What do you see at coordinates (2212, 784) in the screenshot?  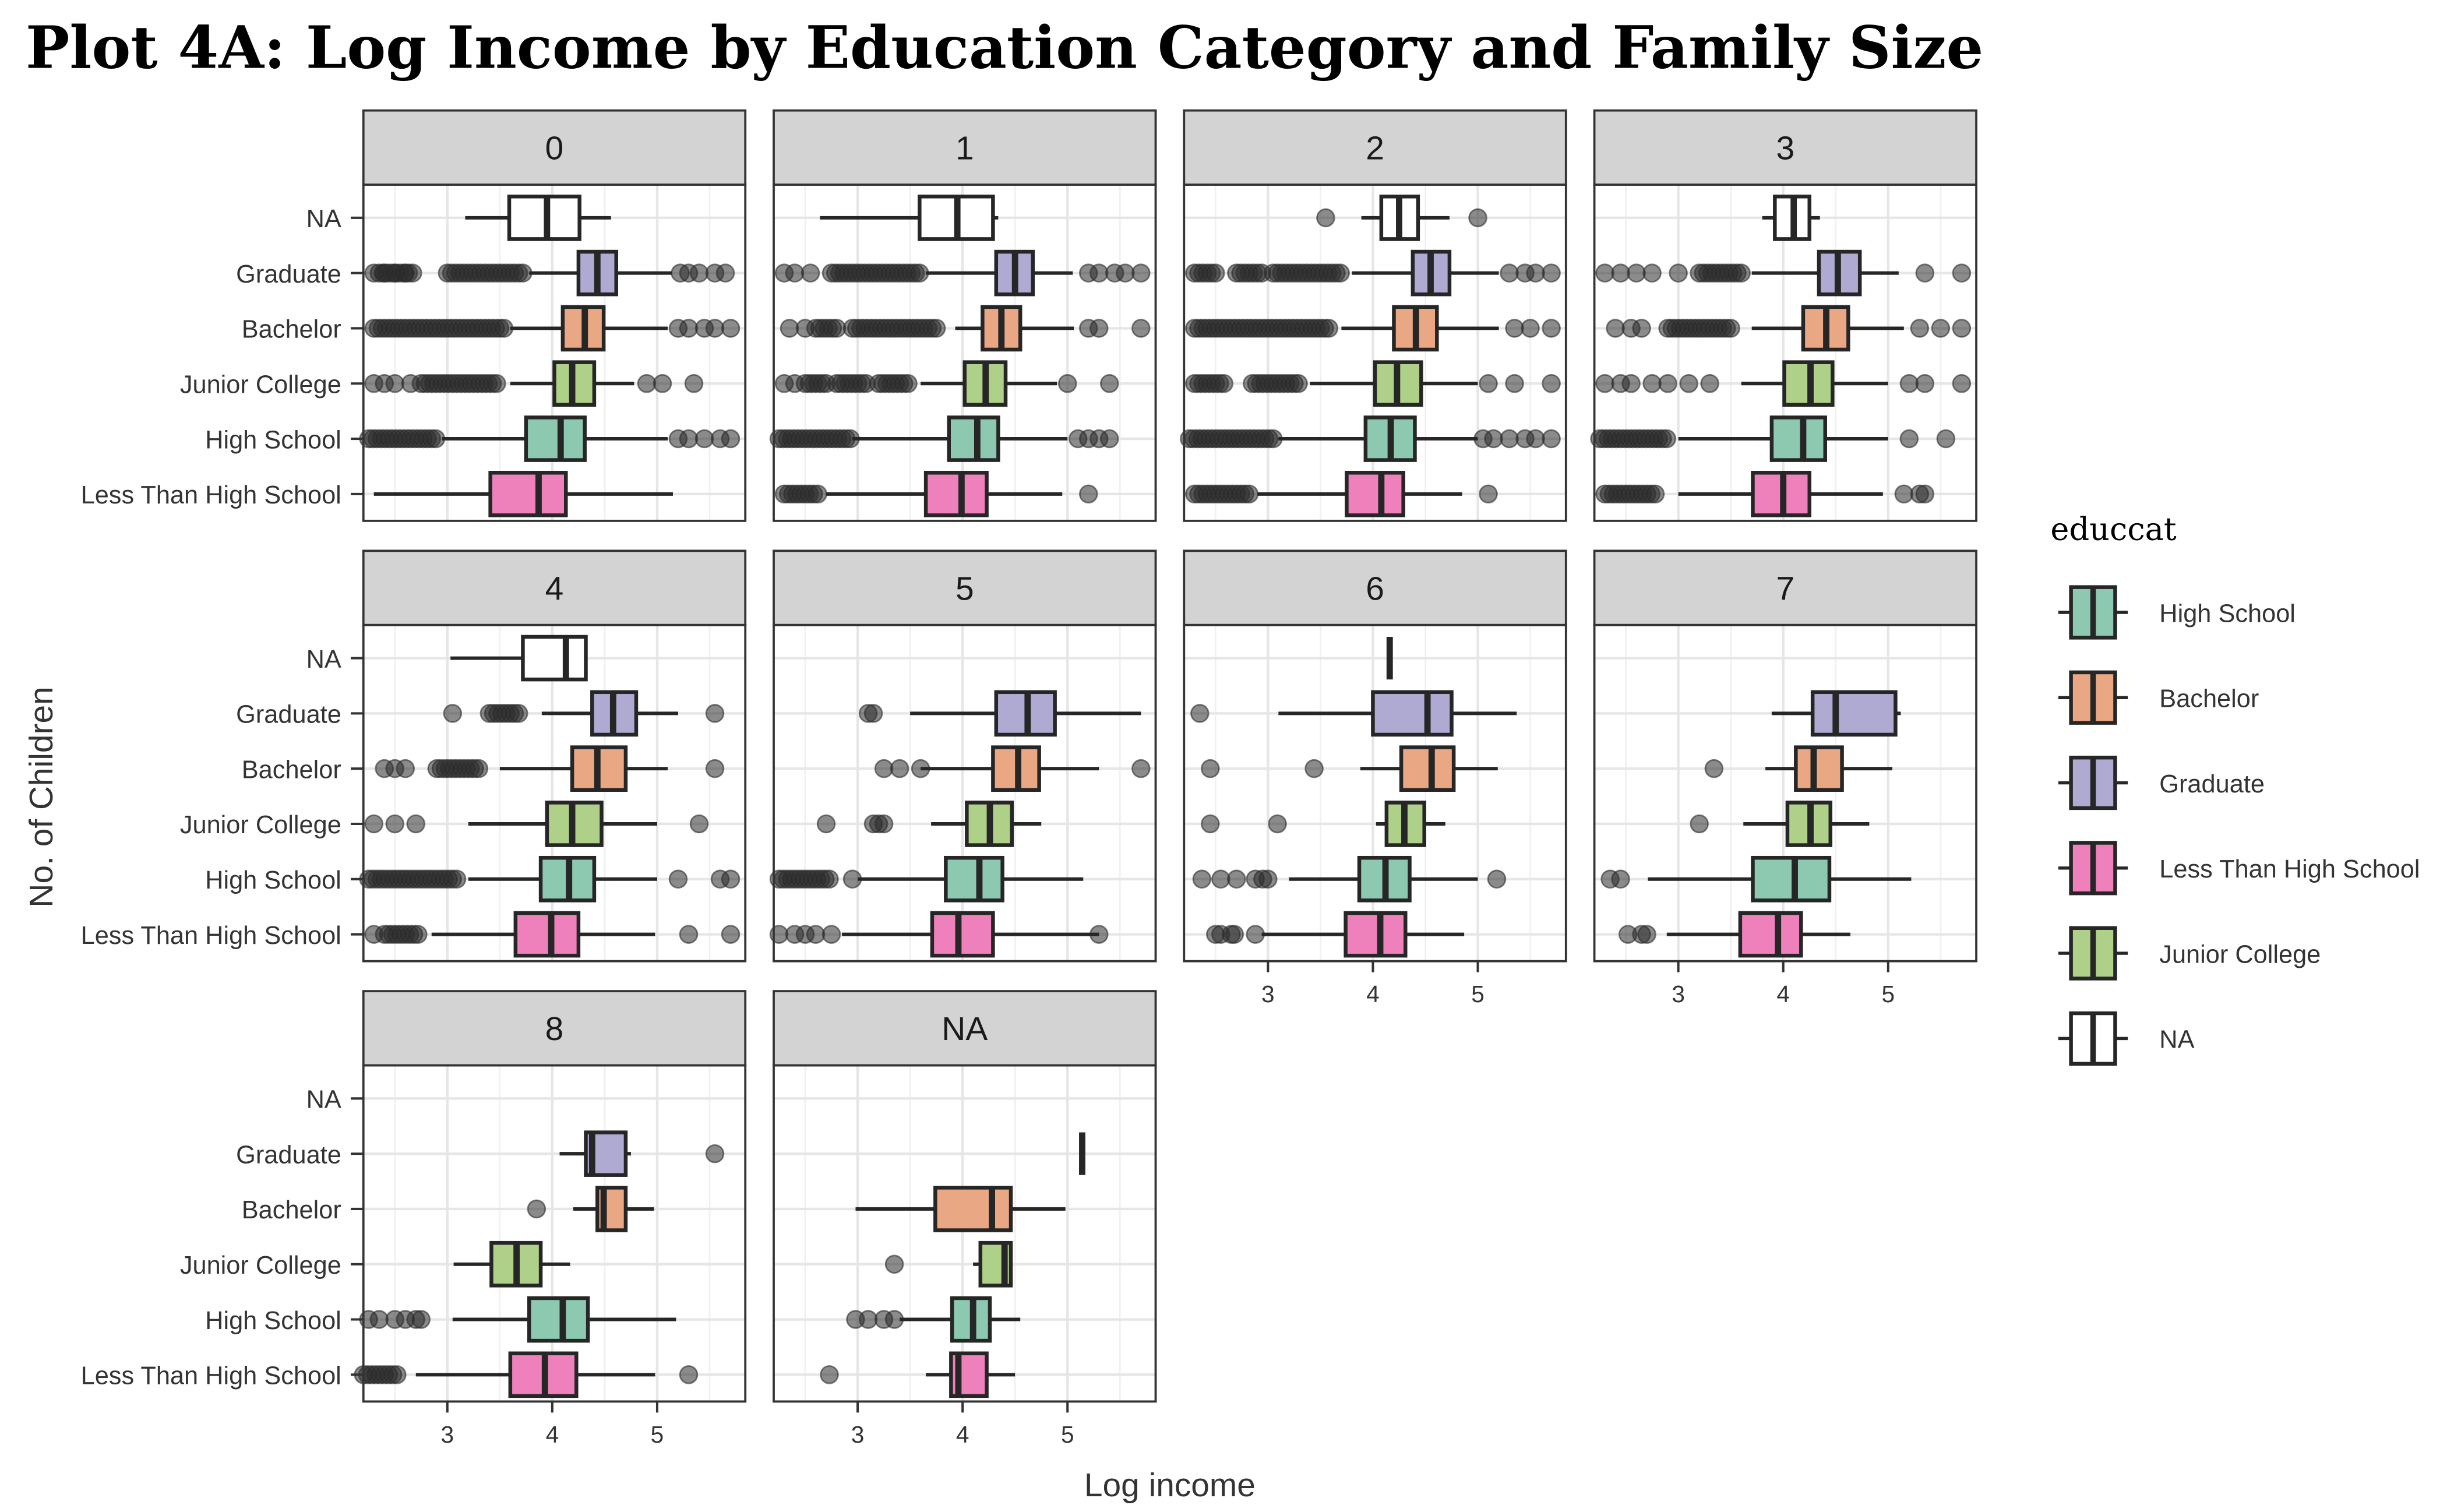 I see `legend-label: Graduate` at bounding box center [2212, 784].